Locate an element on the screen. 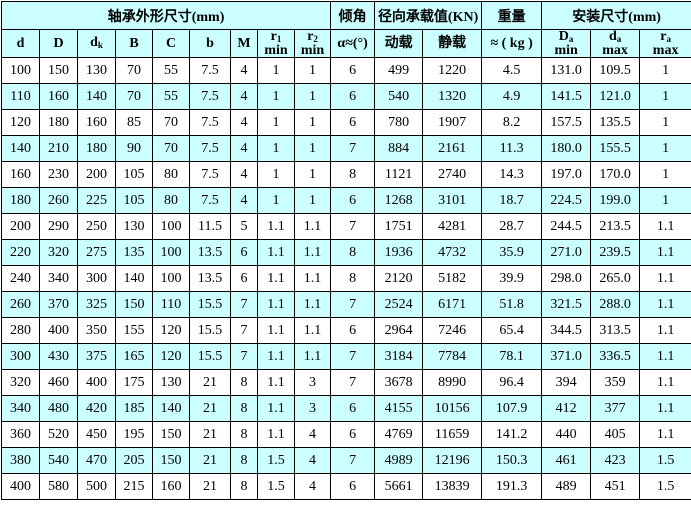 The width and height of the screenshot is (691, 521). table-cell: 28.7 is located at coordinates (512, 227).